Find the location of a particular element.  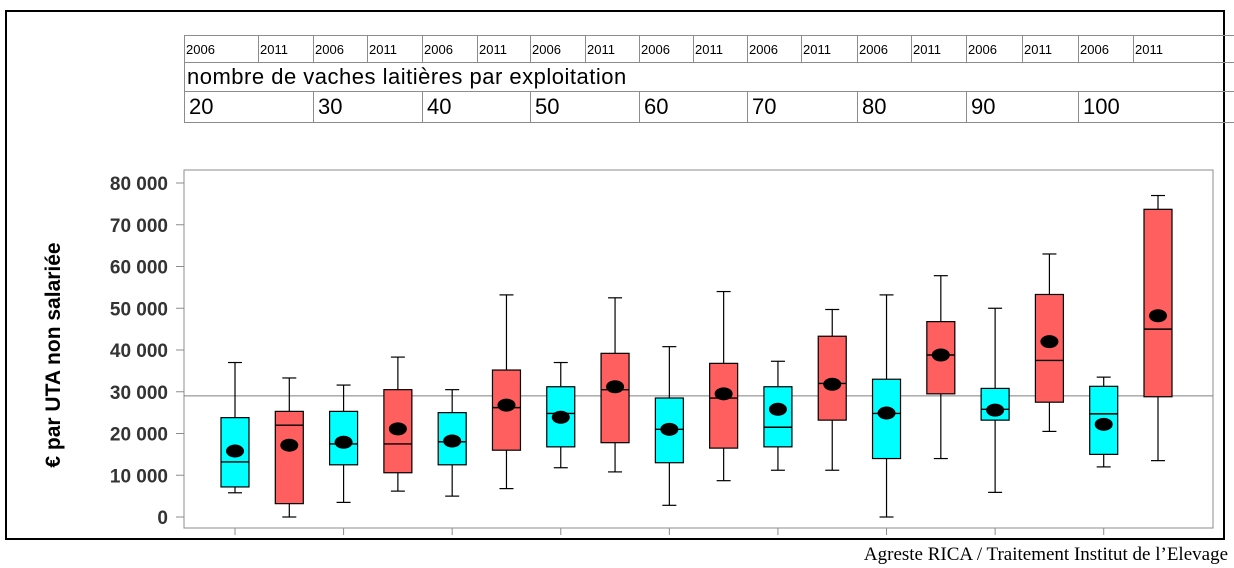

box-60-2011 is located at coordinates (724, 386).